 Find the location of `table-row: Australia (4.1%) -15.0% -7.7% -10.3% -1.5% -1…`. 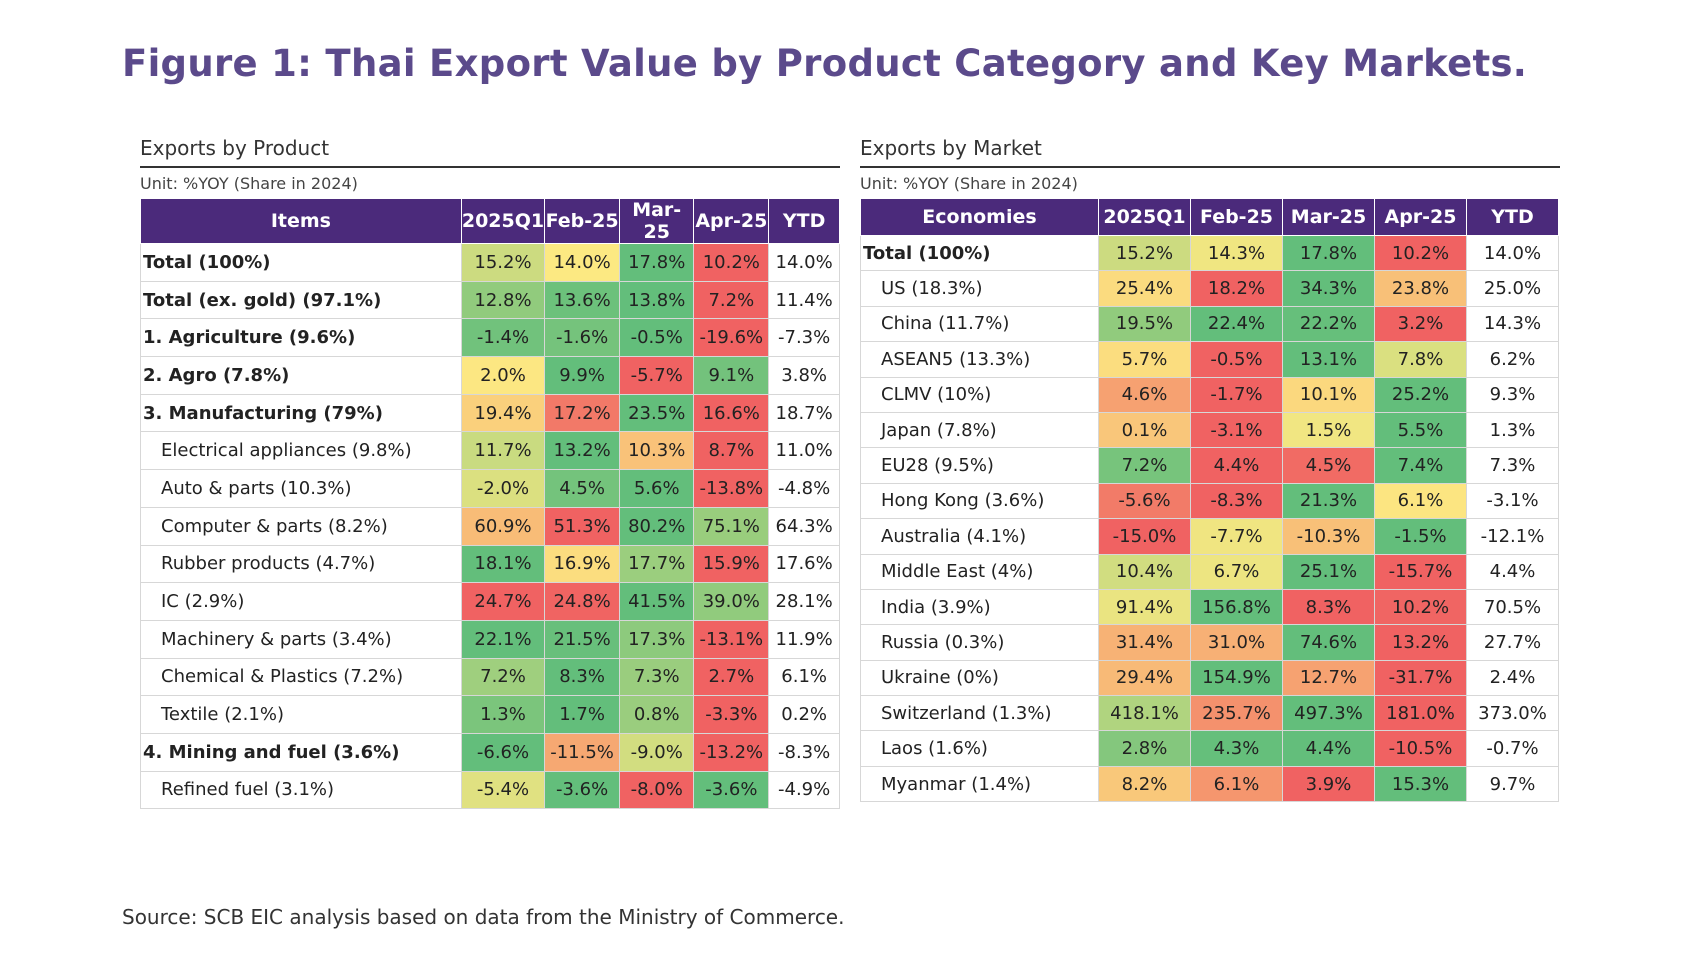

table-row: Australia (4.1%) -15.0% -7.7% -10.3% -1.5% -1… is located at coordinates (1209, 536).